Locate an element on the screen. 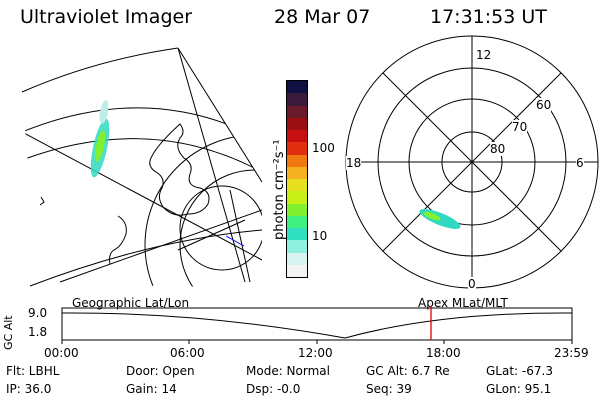 Image resolution: width=600 pixels, height=400 pixels. aurora-patch-map is located at coordinates (100, 139).